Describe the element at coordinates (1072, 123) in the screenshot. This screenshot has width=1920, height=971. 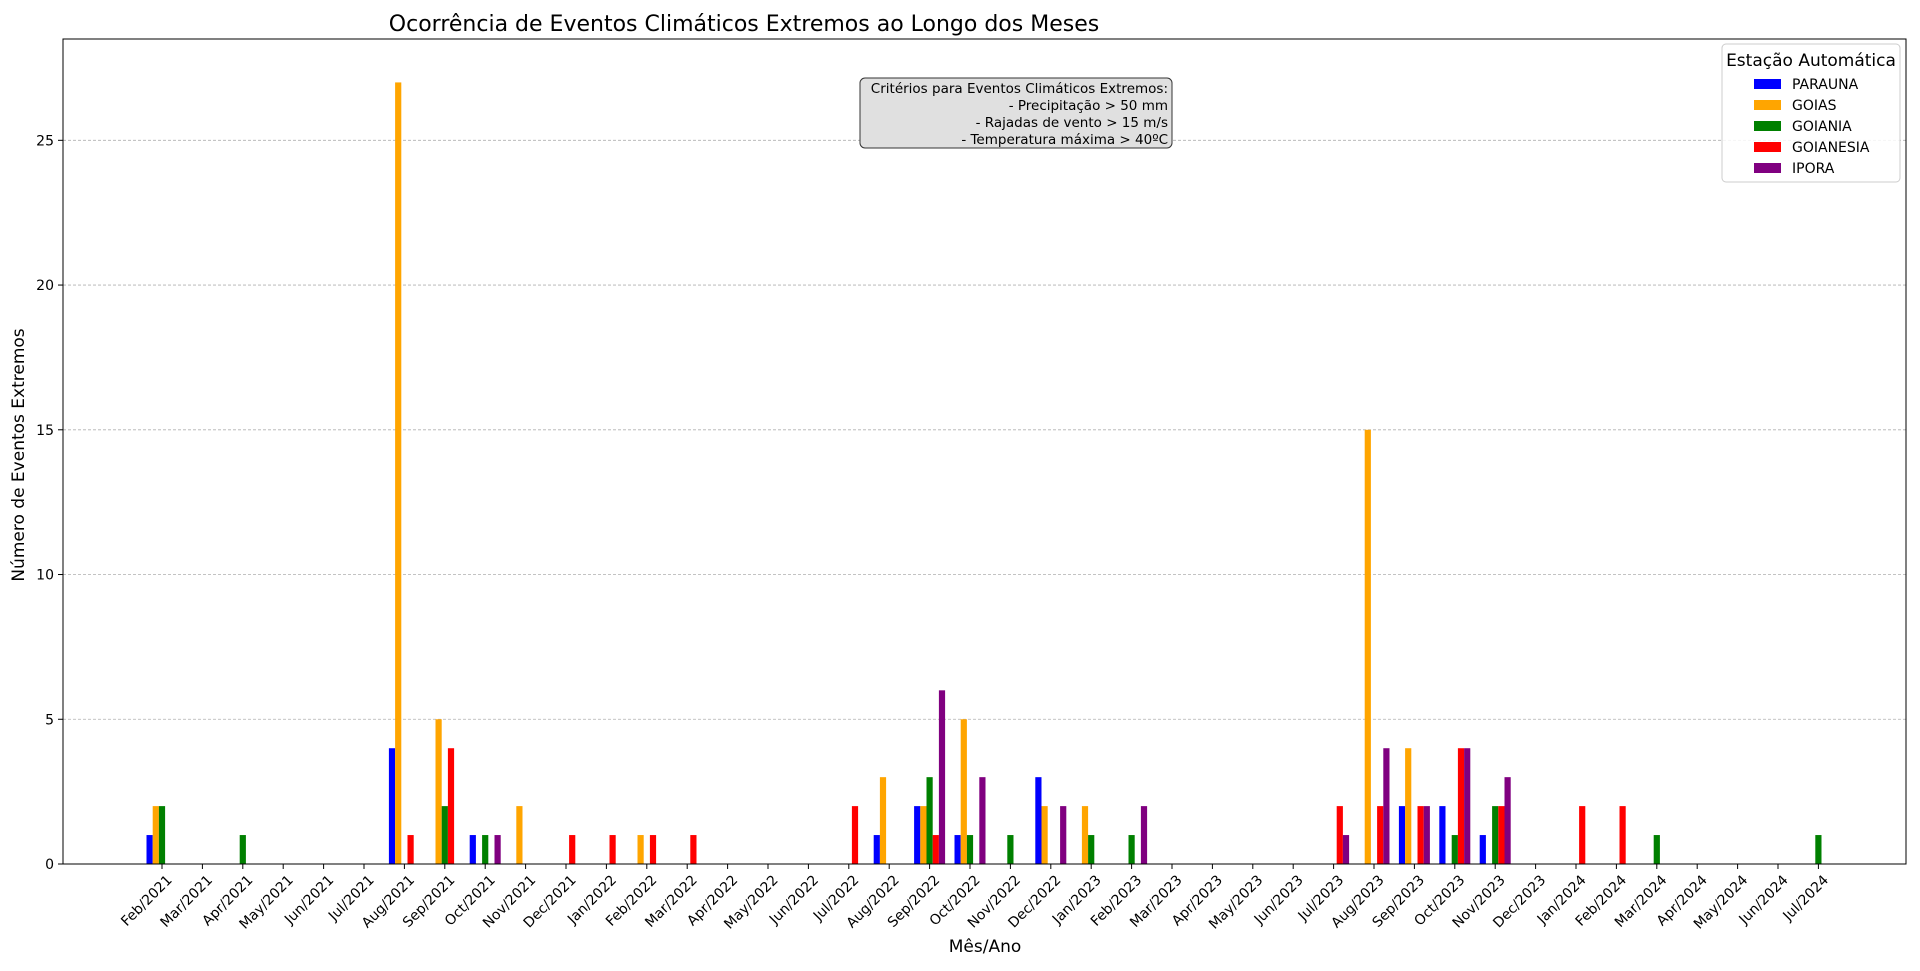
I see `annotation-line-3: - Rajadas de vento > 15 m/s` at that location.